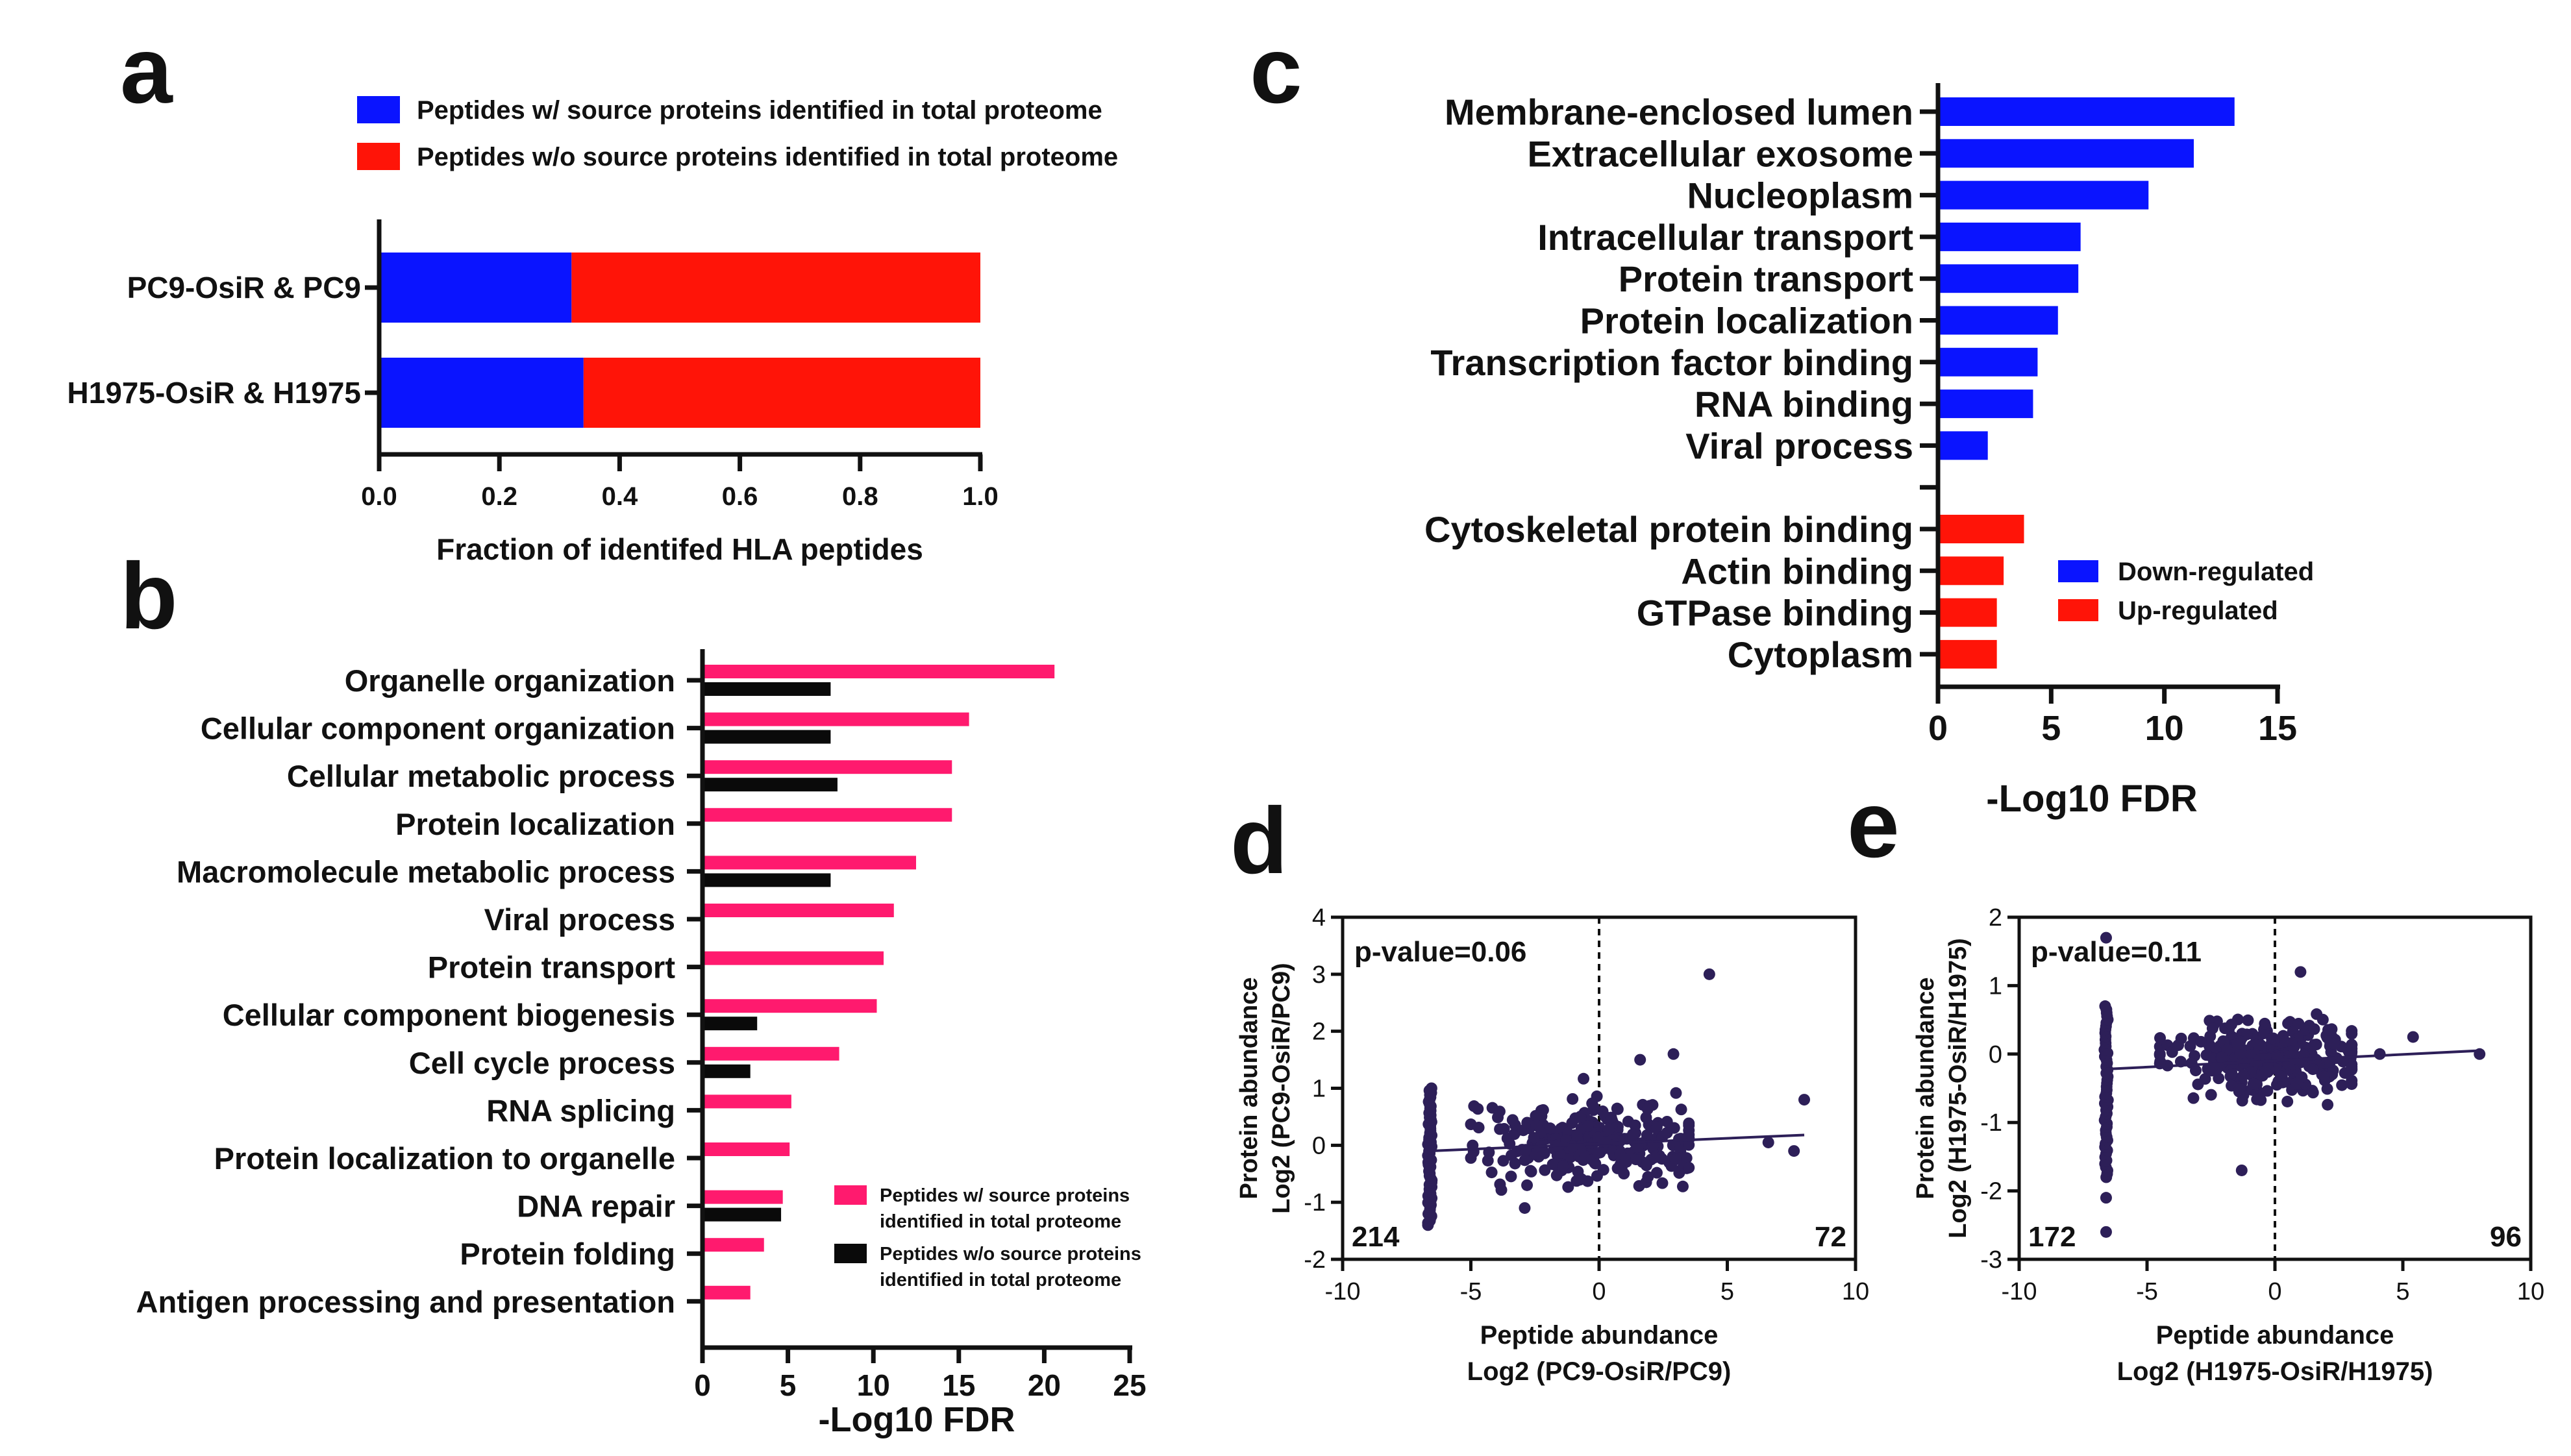  What do you see at coordinates (1669, 529) in the screenshot?
I see `y-tick-label: Cytoskeletal protein binding` at bounding box center [1669, 529].